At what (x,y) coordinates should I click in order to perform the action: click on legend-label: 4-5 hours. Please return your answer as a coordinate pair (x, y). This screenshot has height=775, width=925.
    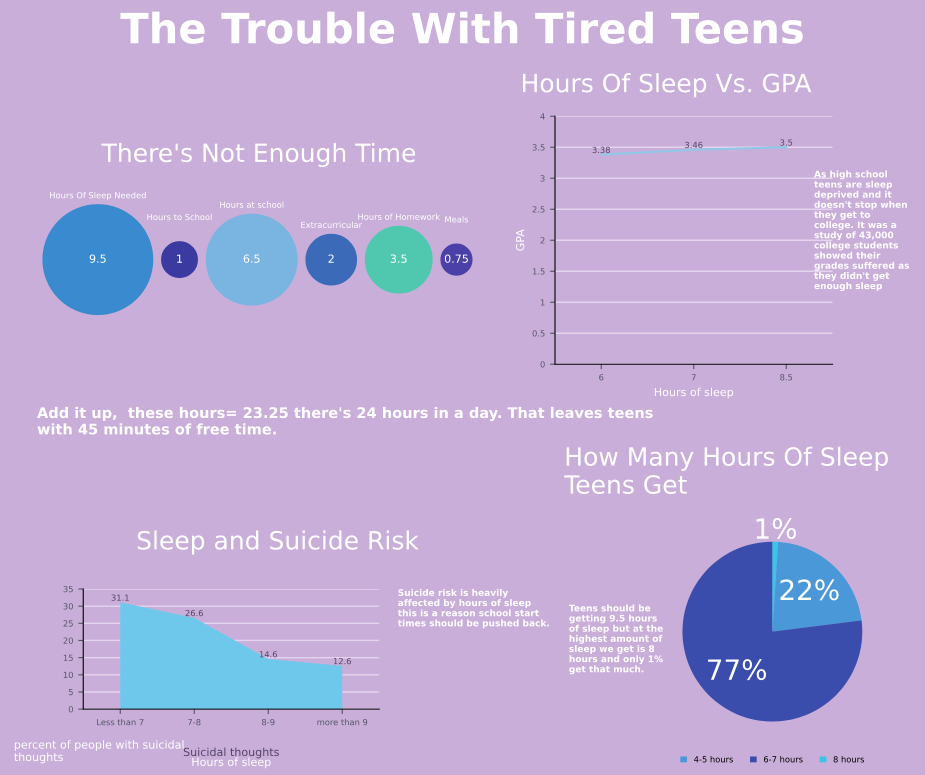
    Looking at the image, I should click on (713, 759).